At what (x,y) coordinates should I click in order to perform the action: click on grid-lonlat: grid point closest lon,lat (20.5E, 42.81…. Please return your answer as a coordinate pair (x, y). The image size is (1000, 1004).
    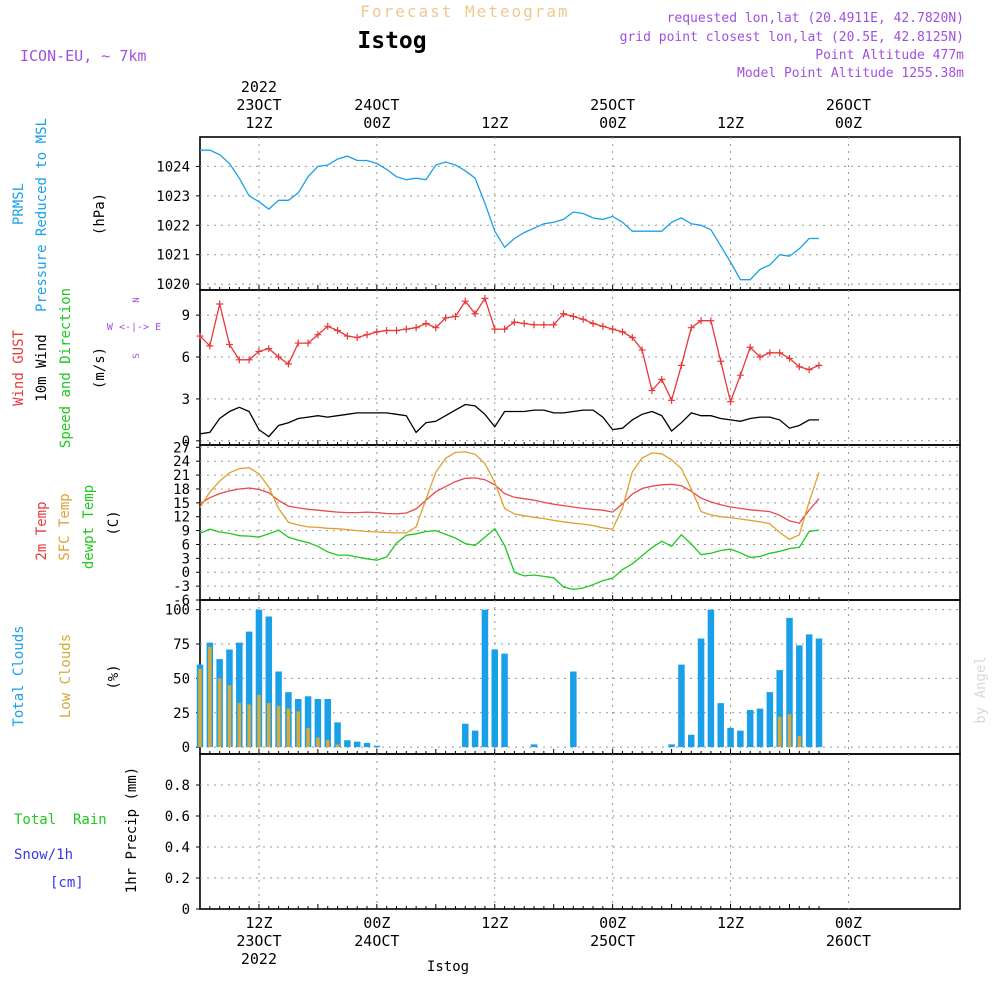
    Looking at the image, I should click on (792, 37).